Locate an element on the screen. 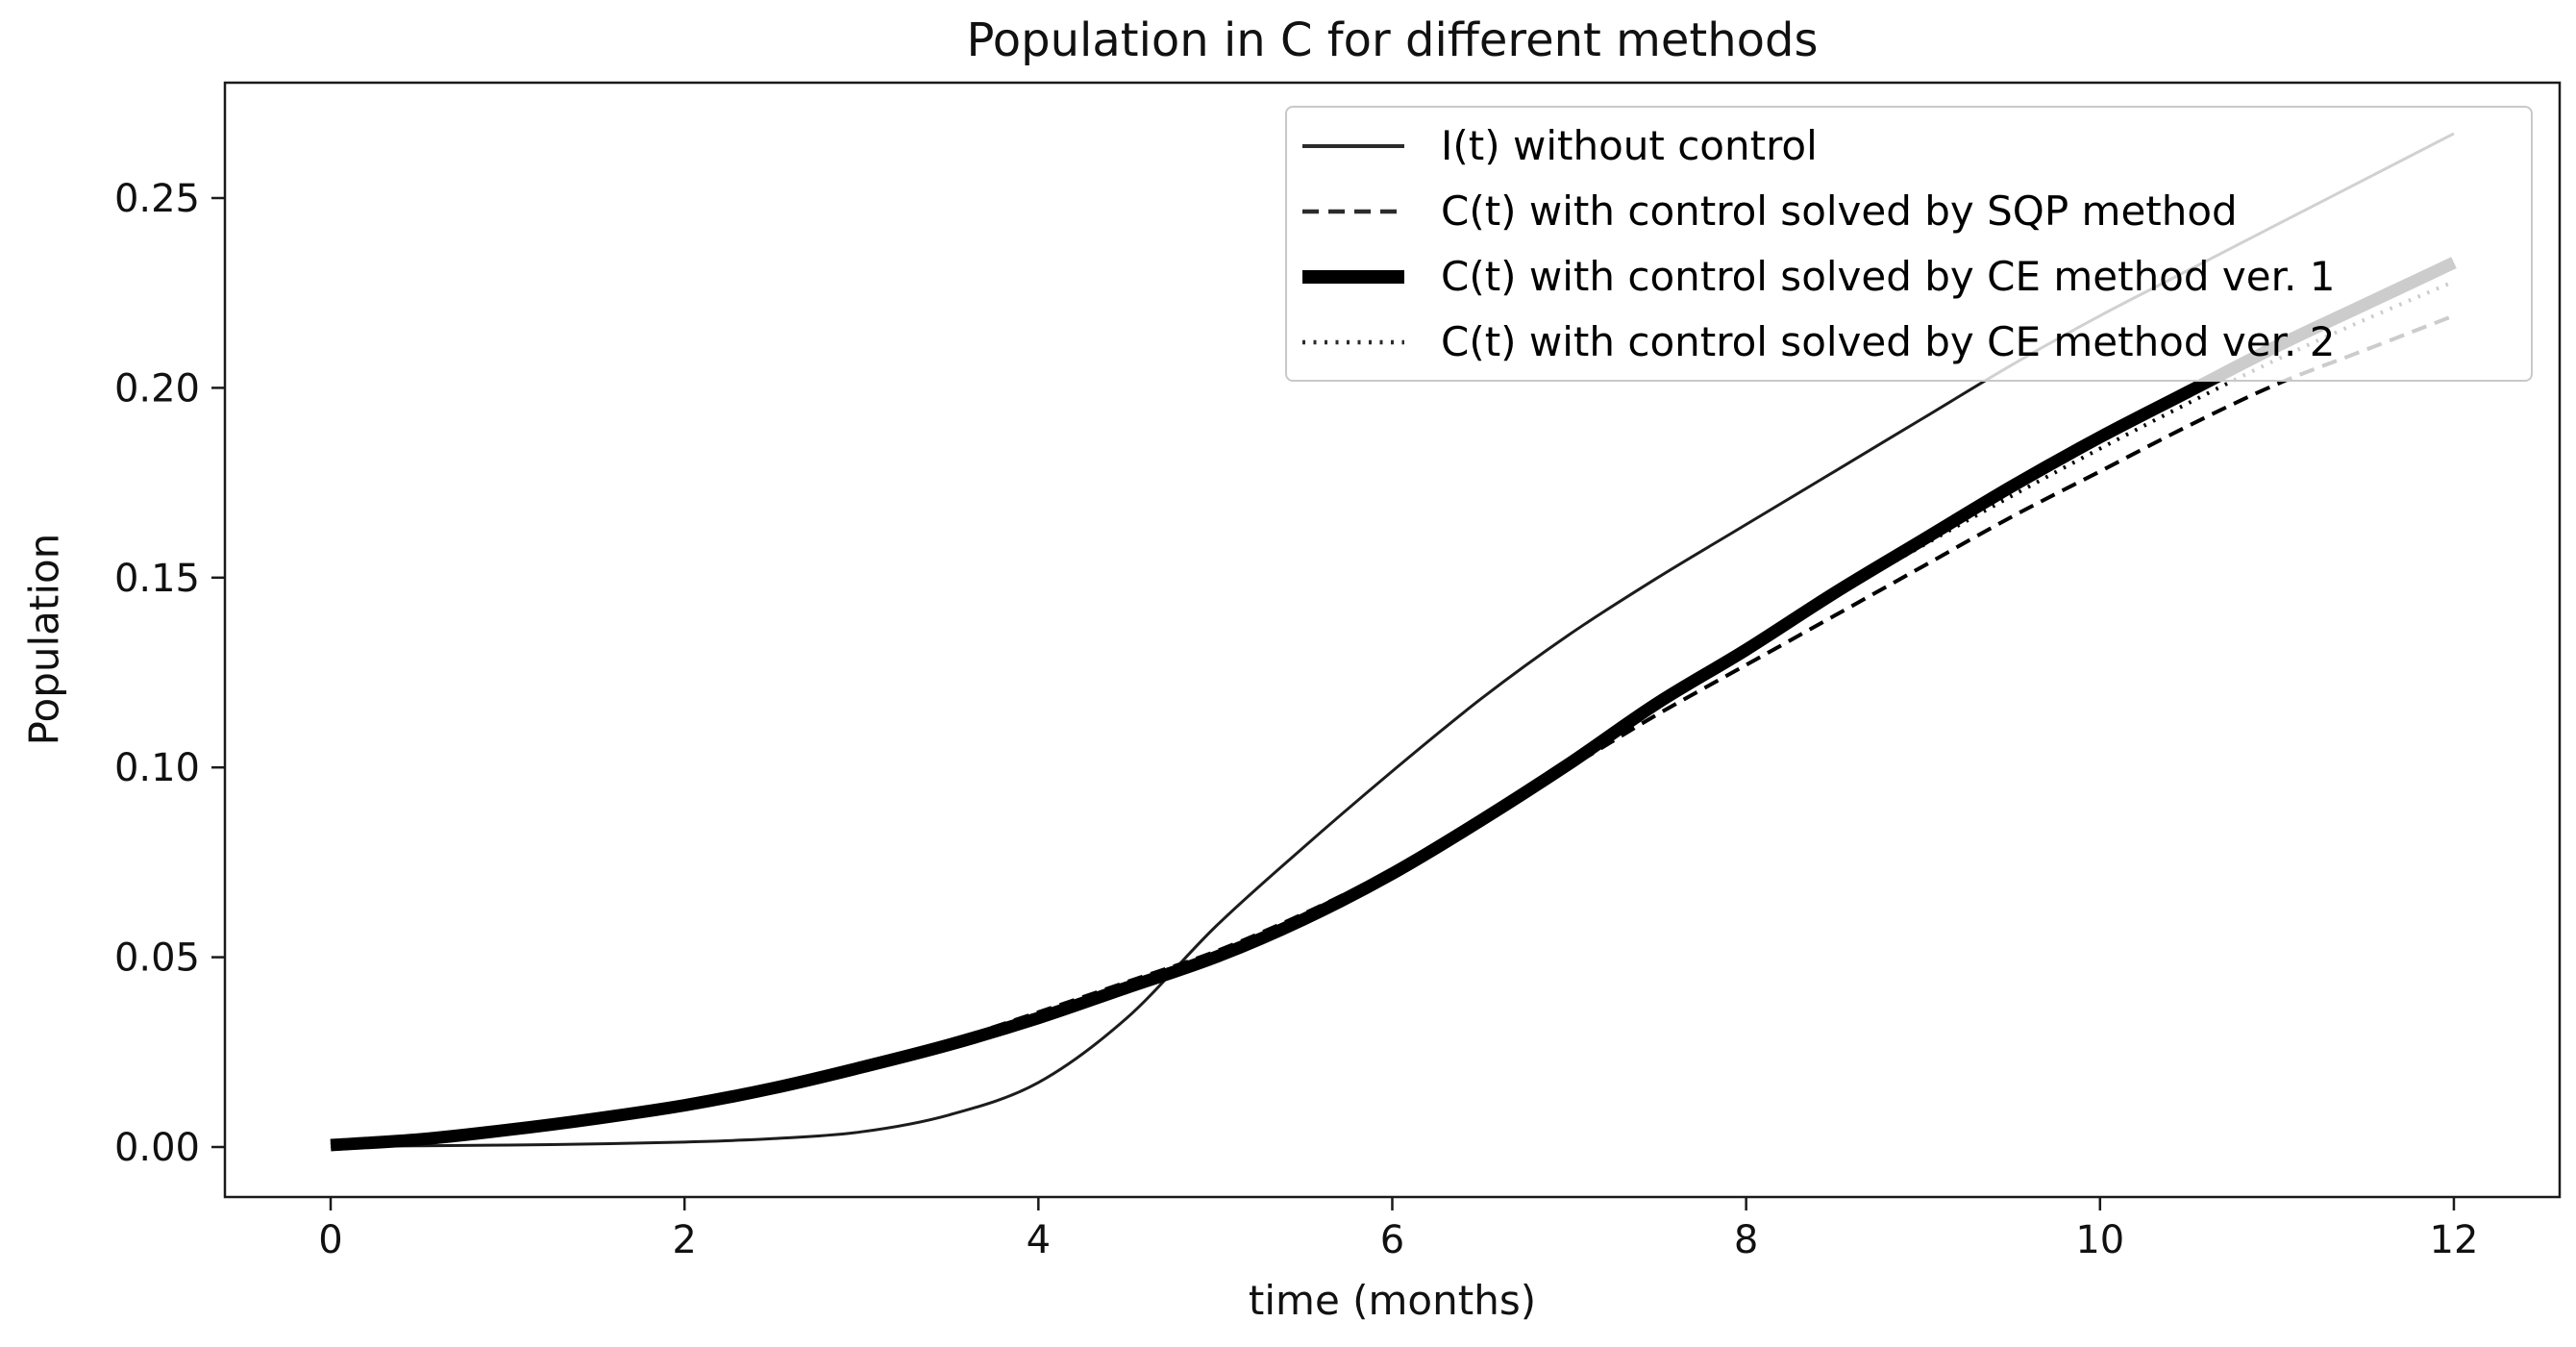  x-axis-label: time (months) is located at coordinates (1392, 1300).